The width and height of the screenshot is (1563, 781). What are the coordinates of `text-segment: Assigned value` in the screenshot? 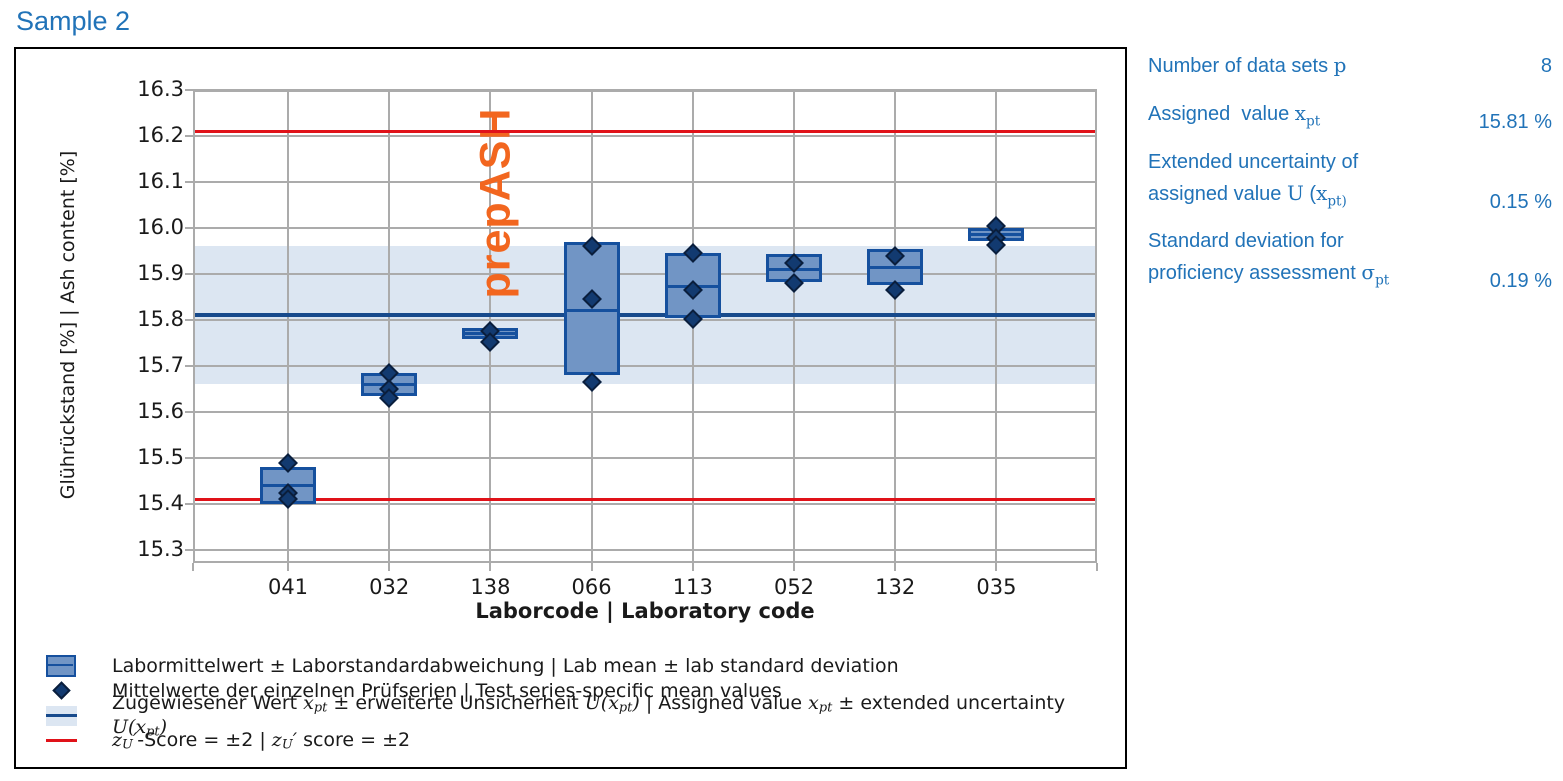 It's located at (1221, 114).